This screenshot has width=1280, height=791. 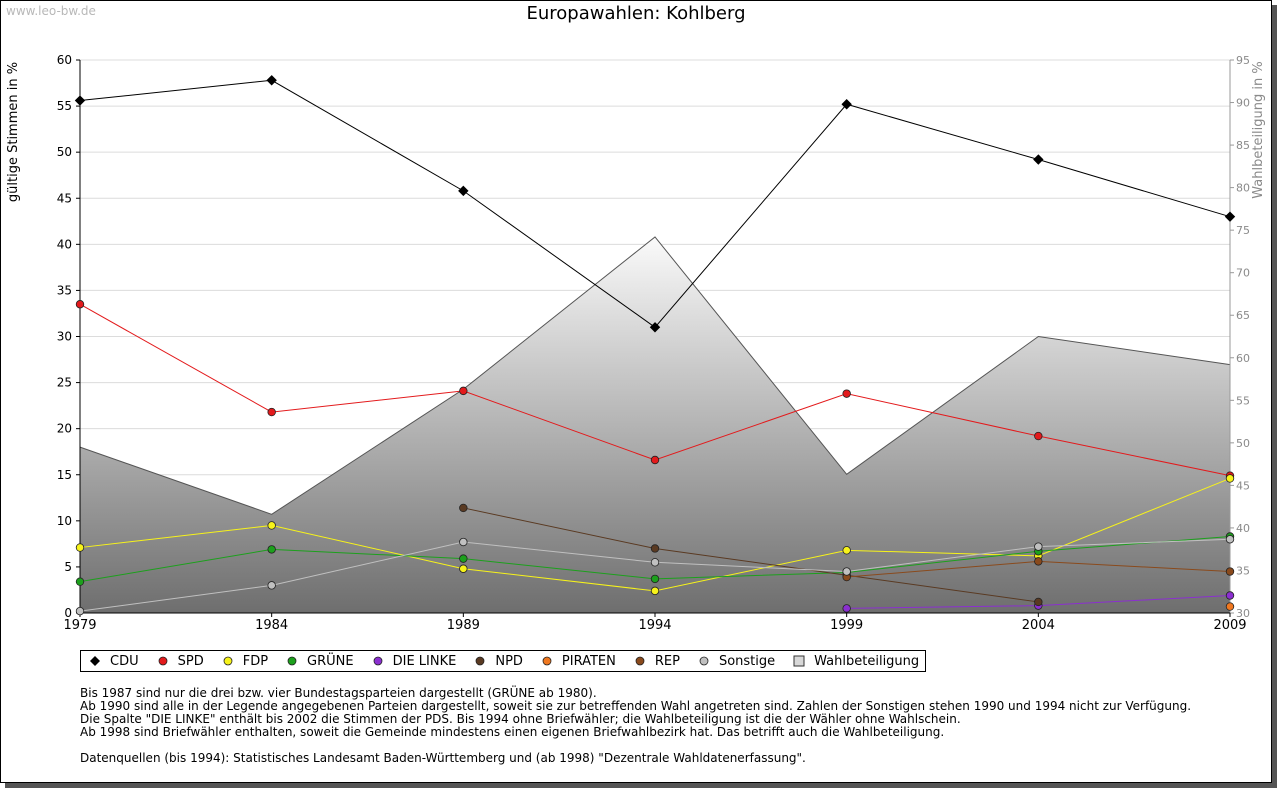 I want to click on legend-item-die-linke: DIE LINKE, so click(x=414, y=661).